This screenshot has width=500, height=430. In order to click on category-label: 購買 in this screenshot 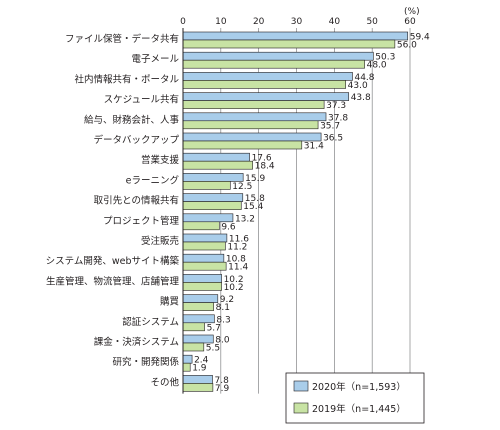, I will do `click(170, 302)`.